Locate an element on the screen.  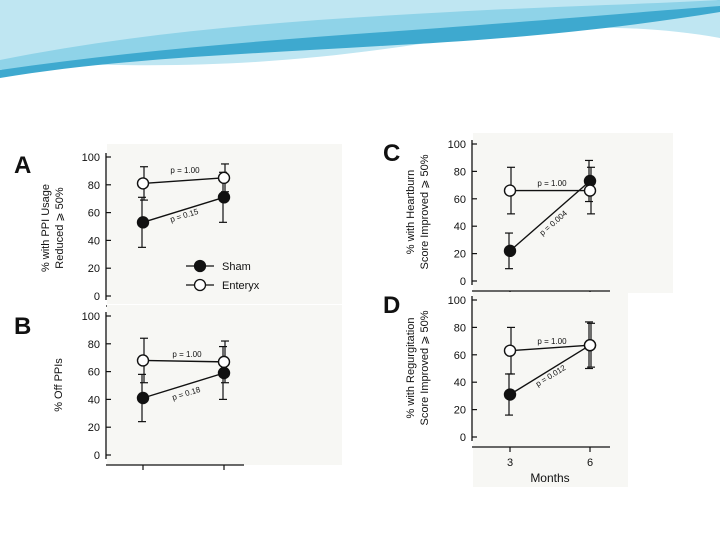
panel-d-ytick-label-40: 40 is located at coordinates (460, 383).